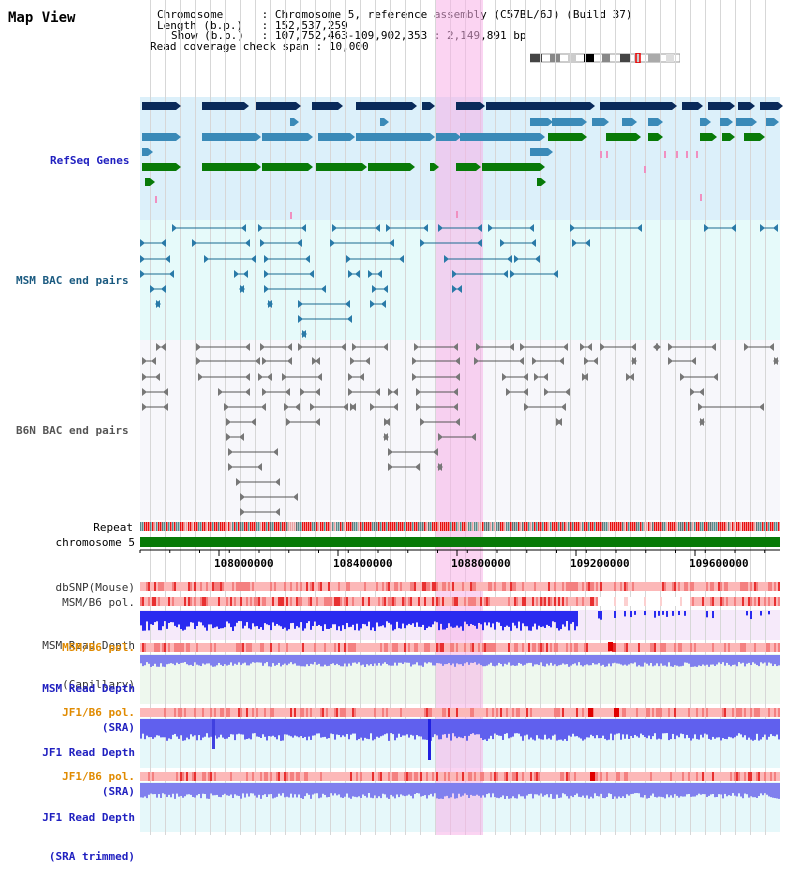  I want to click on track-label-msm-depth-cap: MSM Read Depth (Capillary), so click(88, 665).